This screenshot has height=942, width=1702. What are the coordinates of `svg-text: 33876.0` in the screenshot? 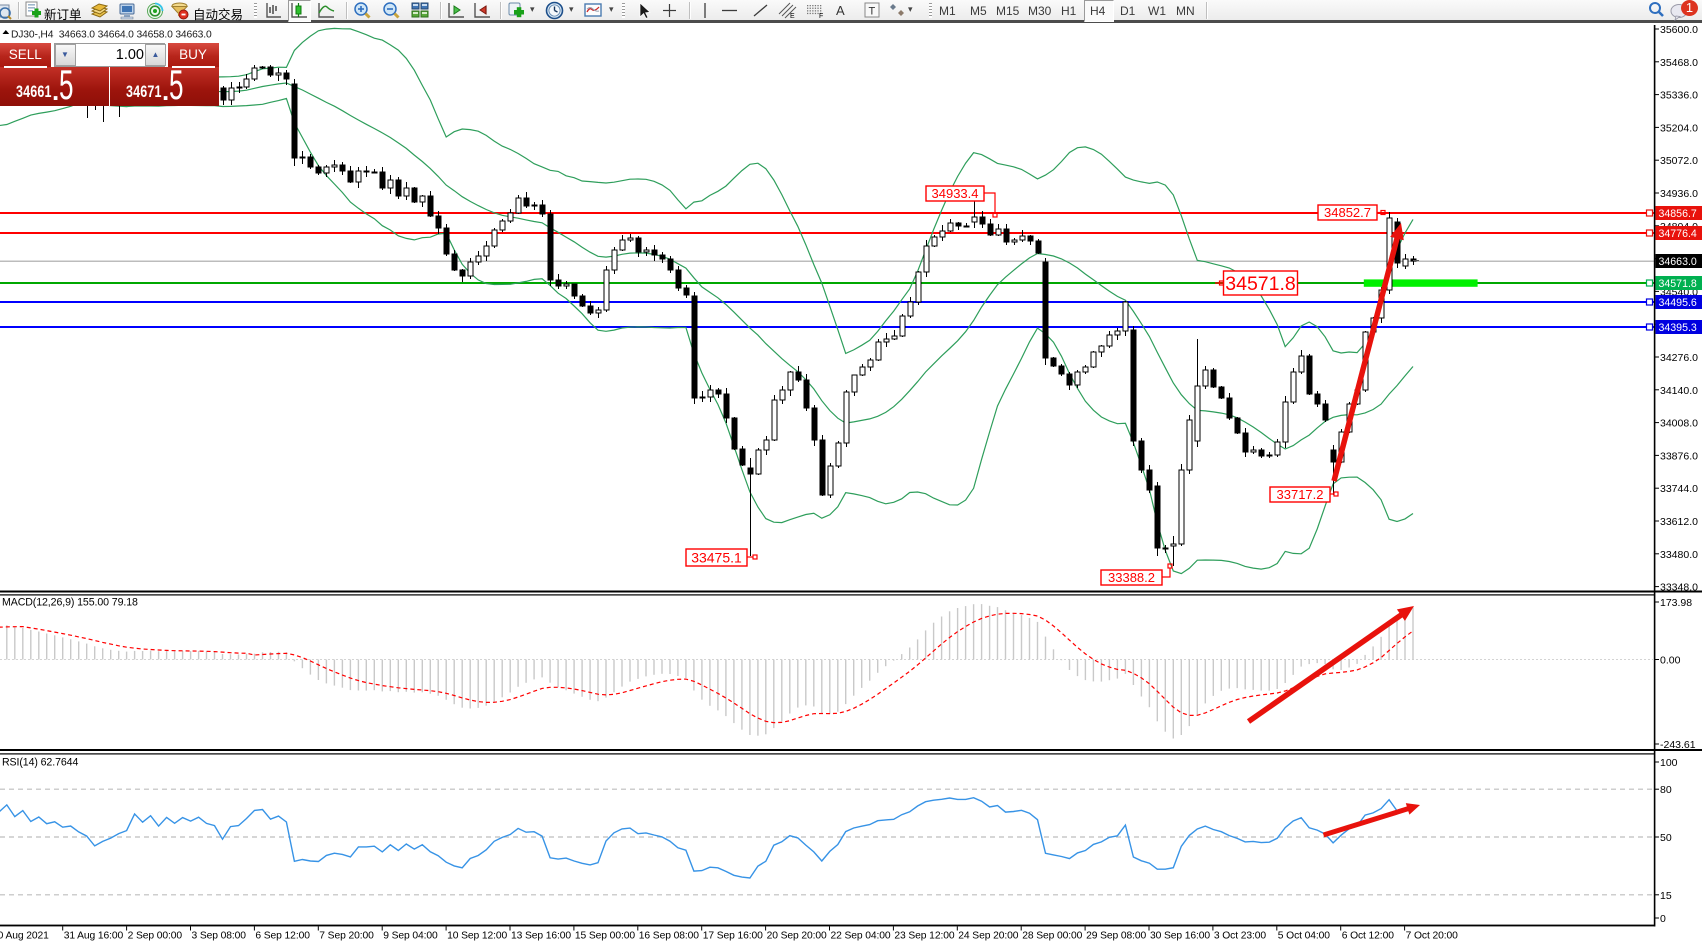 It's located at (1679, 456).